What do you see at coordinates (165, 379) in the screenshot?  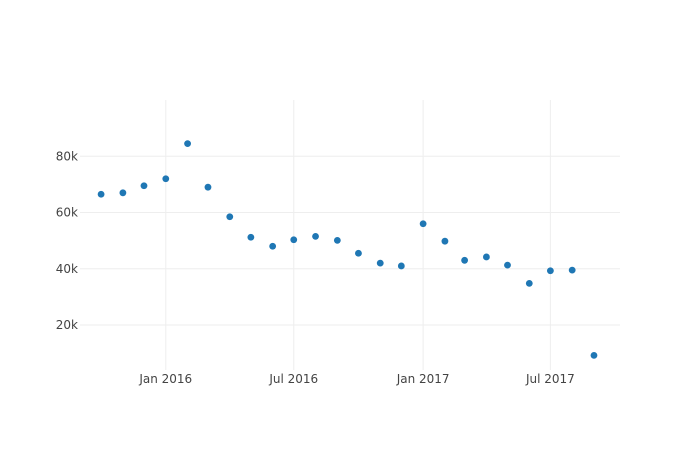 I see `x-tick-label: Jan 2016` at bounding box center [165, 379].